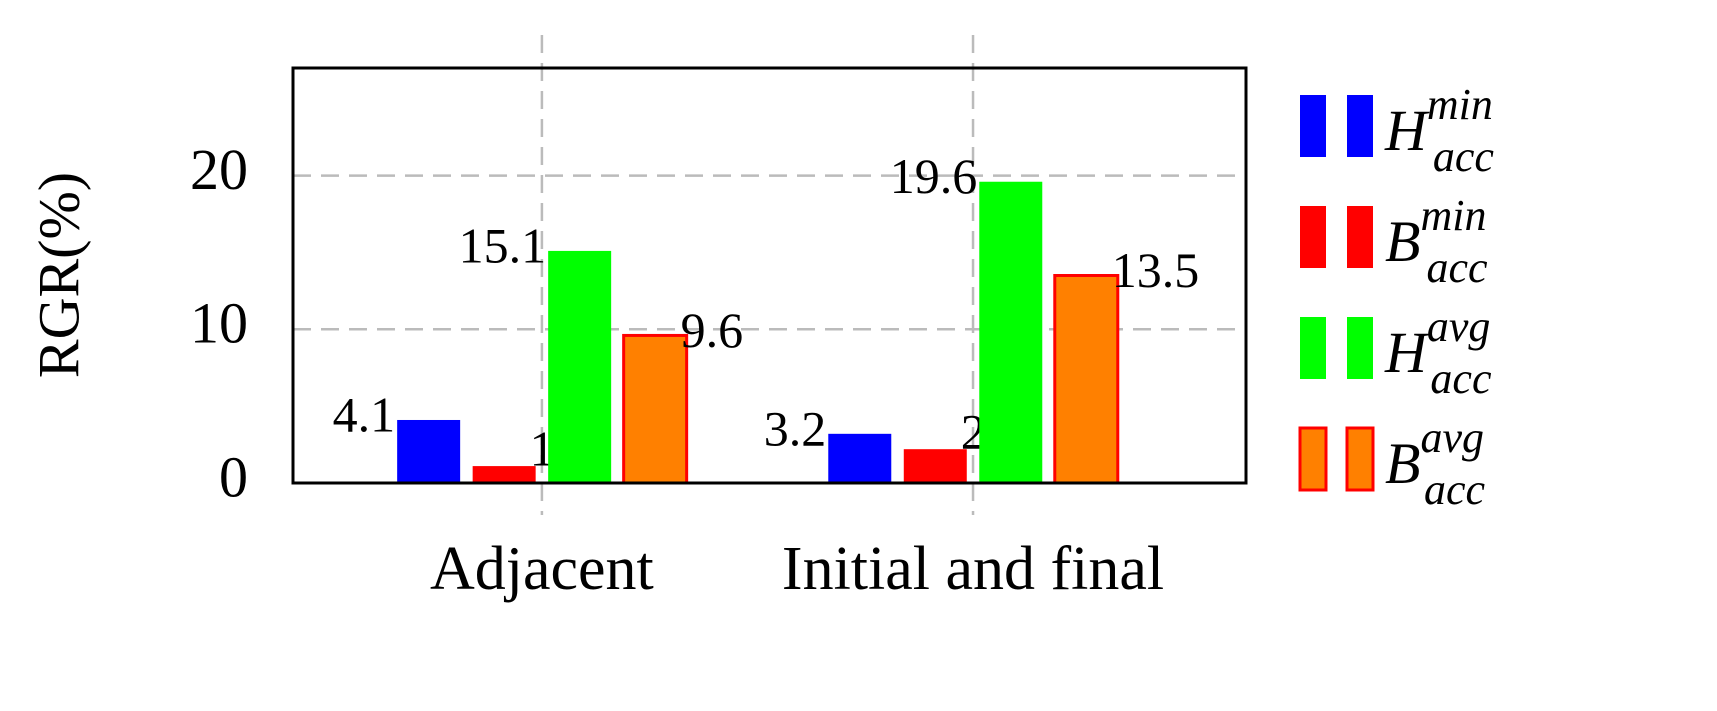 This screenshot has height=711, width=1717. I want to click on legend-label: Hmin acc, so click(1439, 130).